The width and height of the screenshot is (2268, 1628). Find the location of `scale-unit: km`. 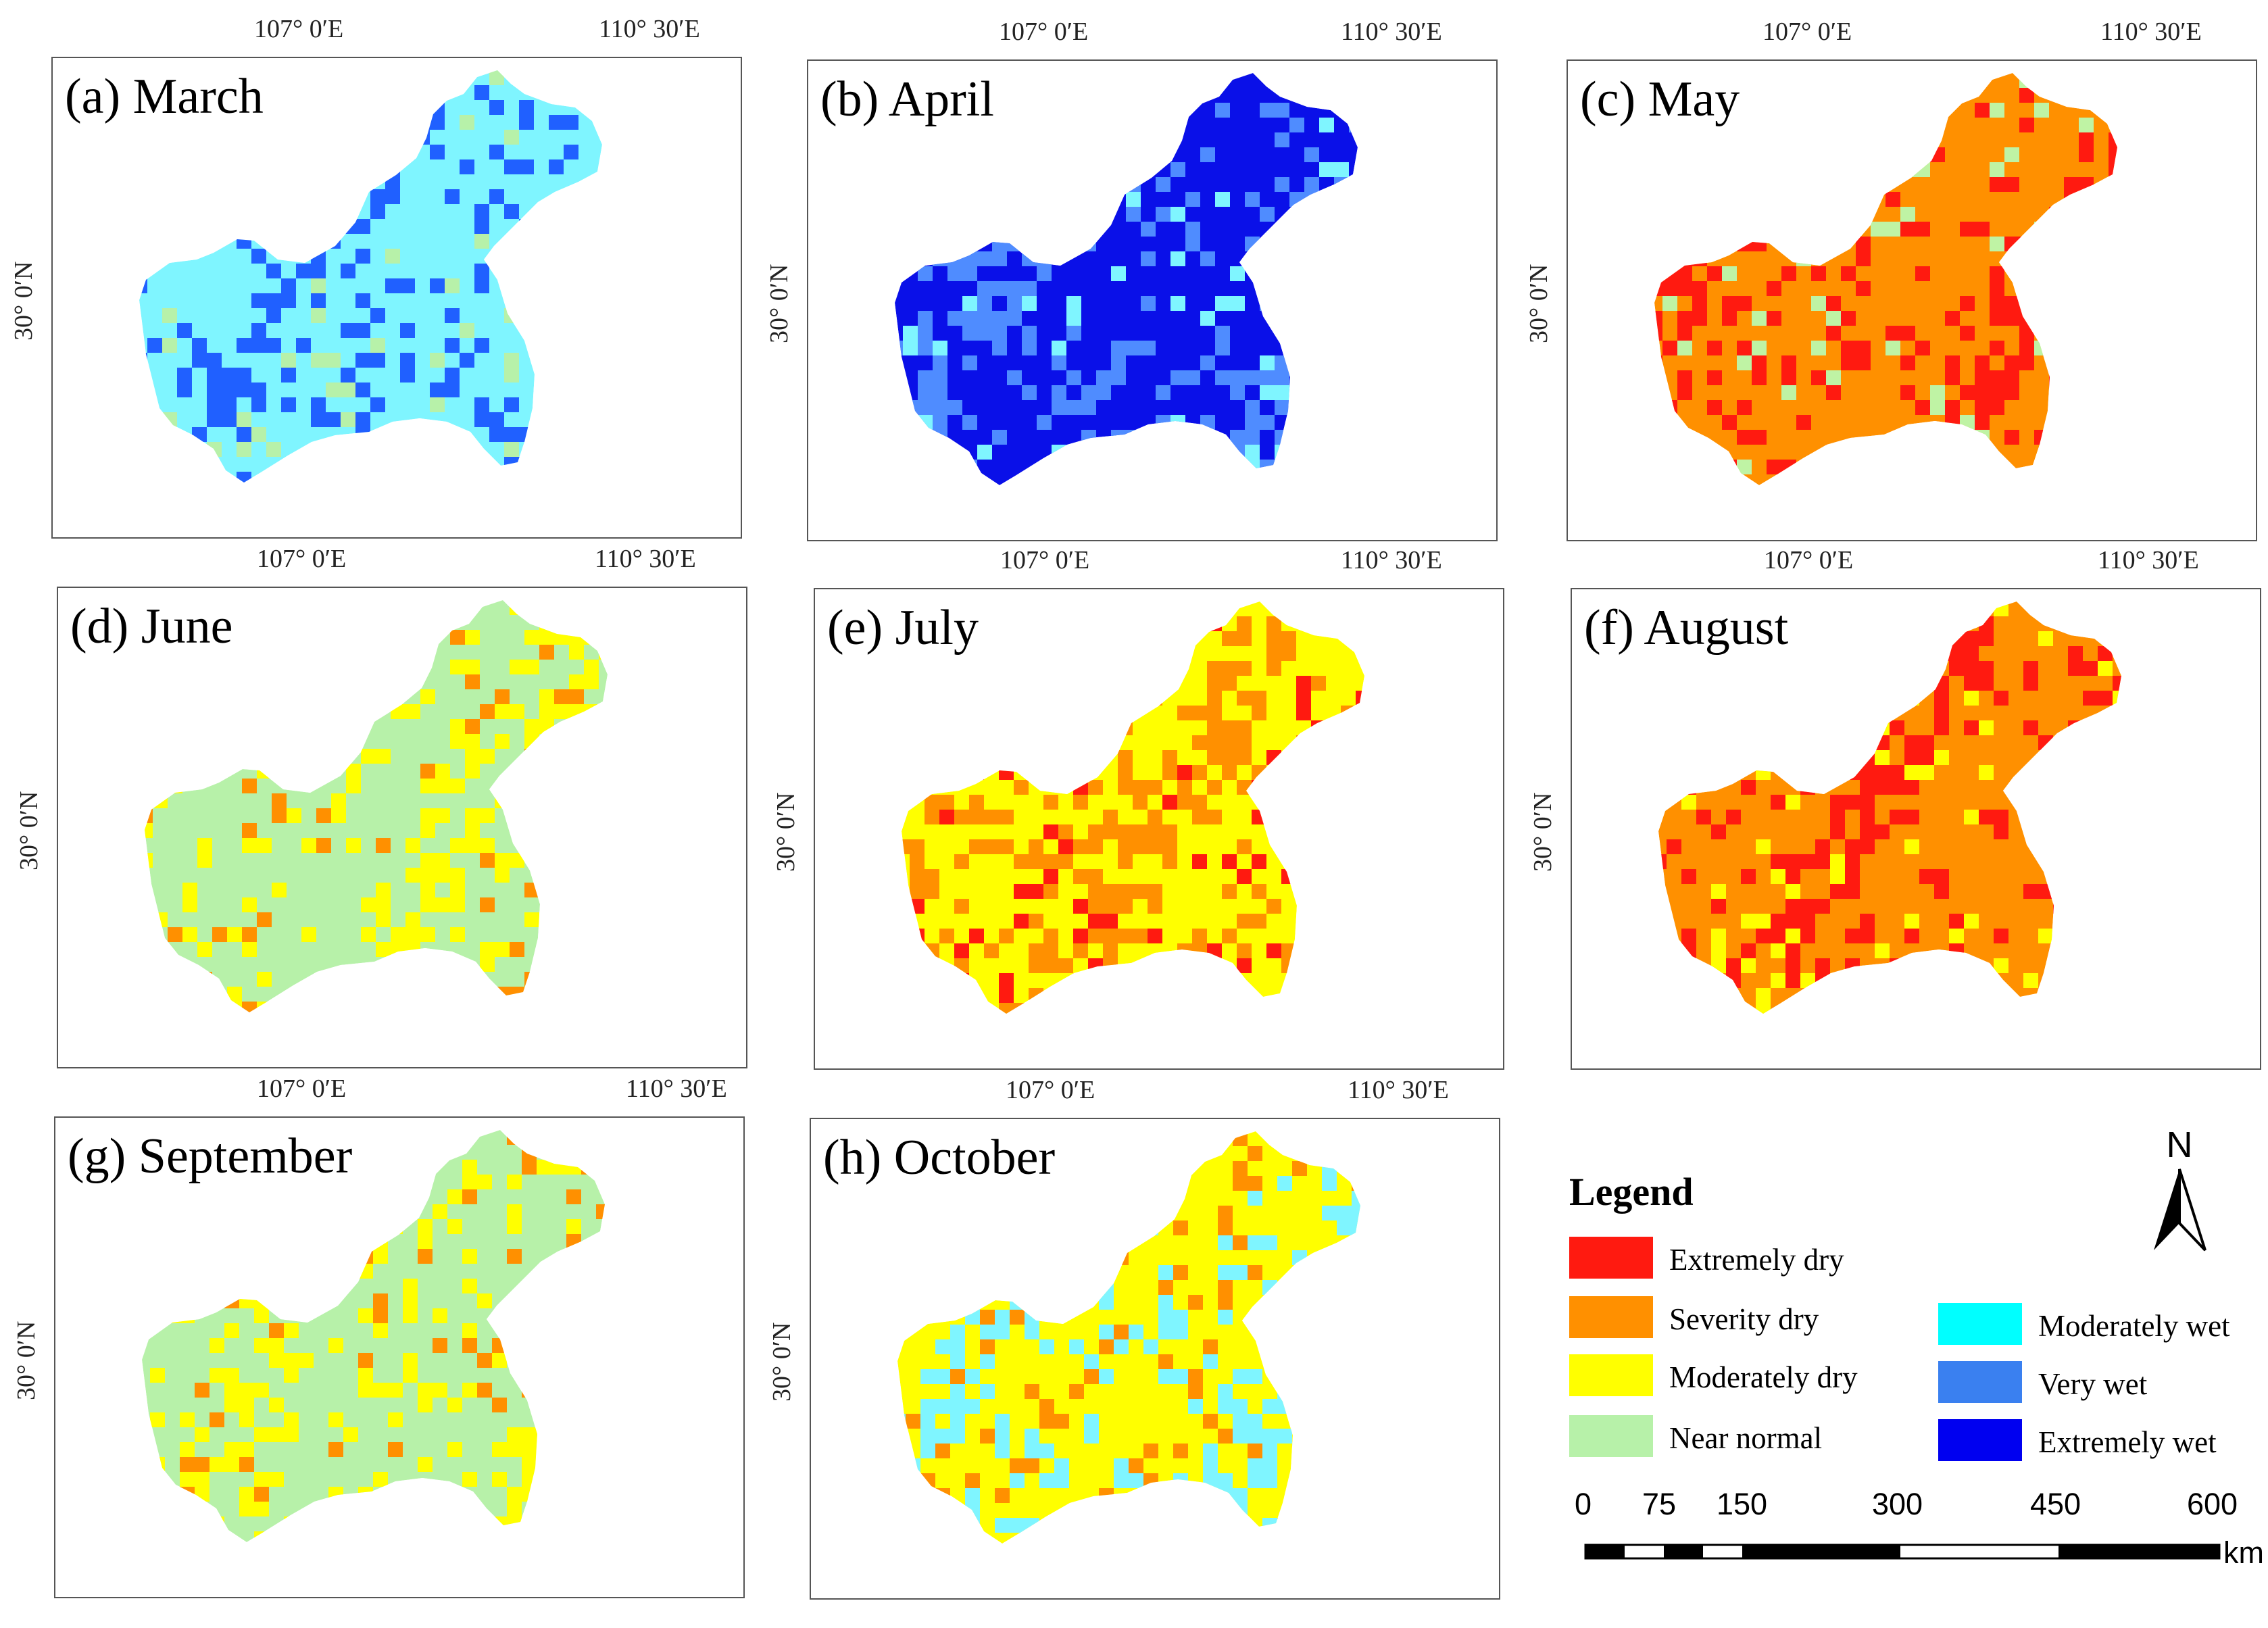

scale-unit: km is located at coordinates (2243, 1552).